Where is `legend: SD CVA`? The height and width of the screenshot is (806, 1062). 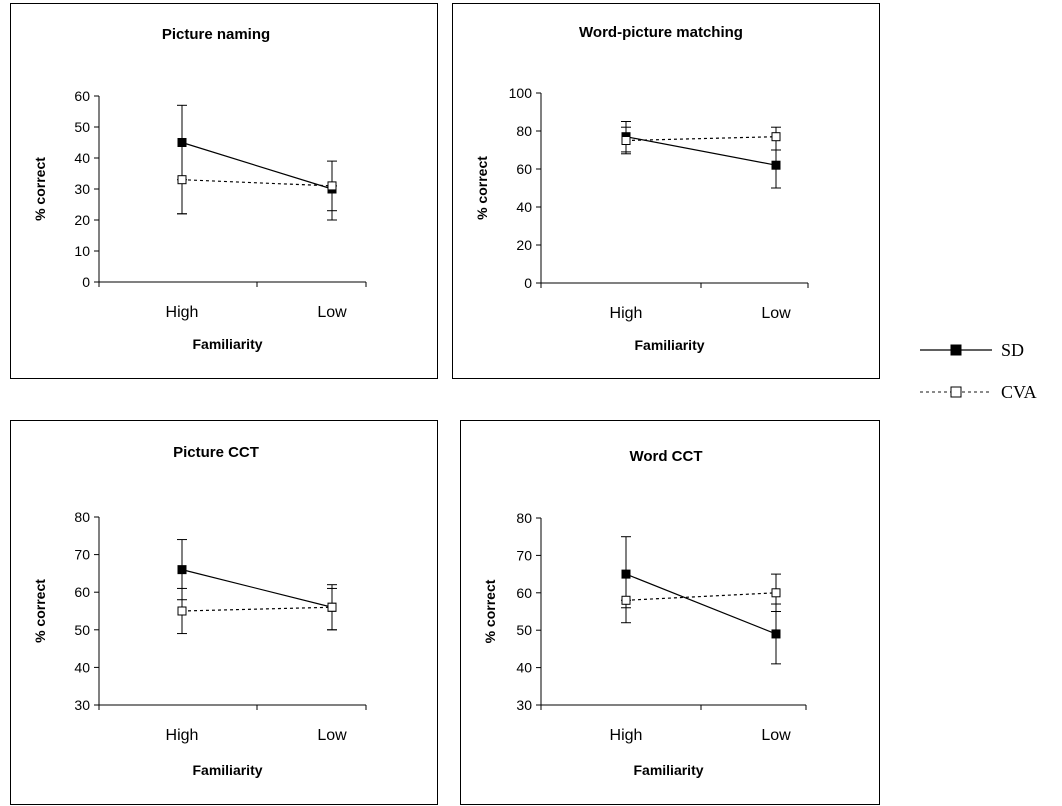
legend: SD CVA is located at coordinates (991, 372).